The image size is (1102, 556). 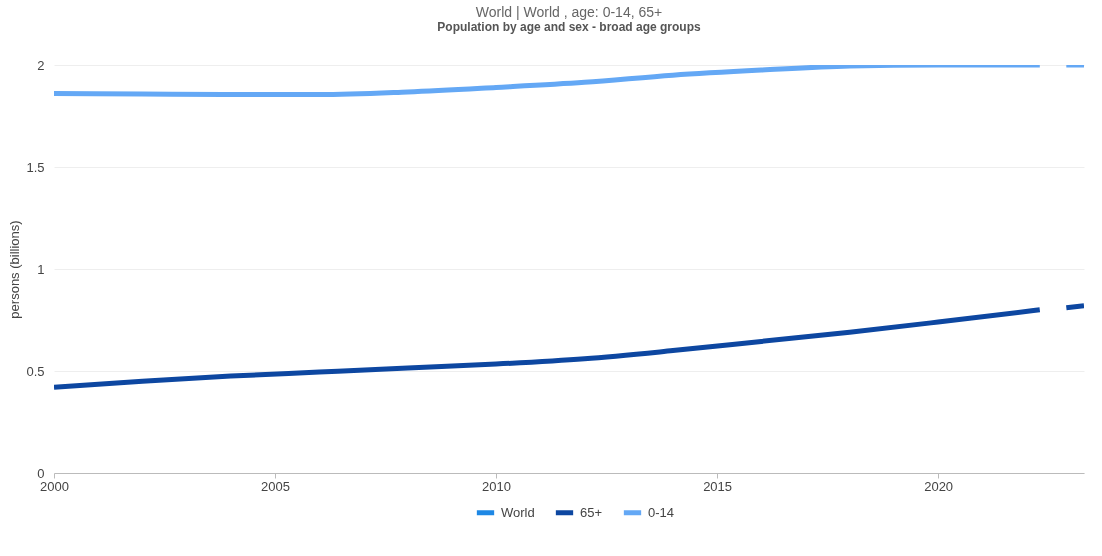 What do you see at coordinates (54, 486) in the screenshot?
I see `x-tick-label: 2000` at bounding box center [54, 486].